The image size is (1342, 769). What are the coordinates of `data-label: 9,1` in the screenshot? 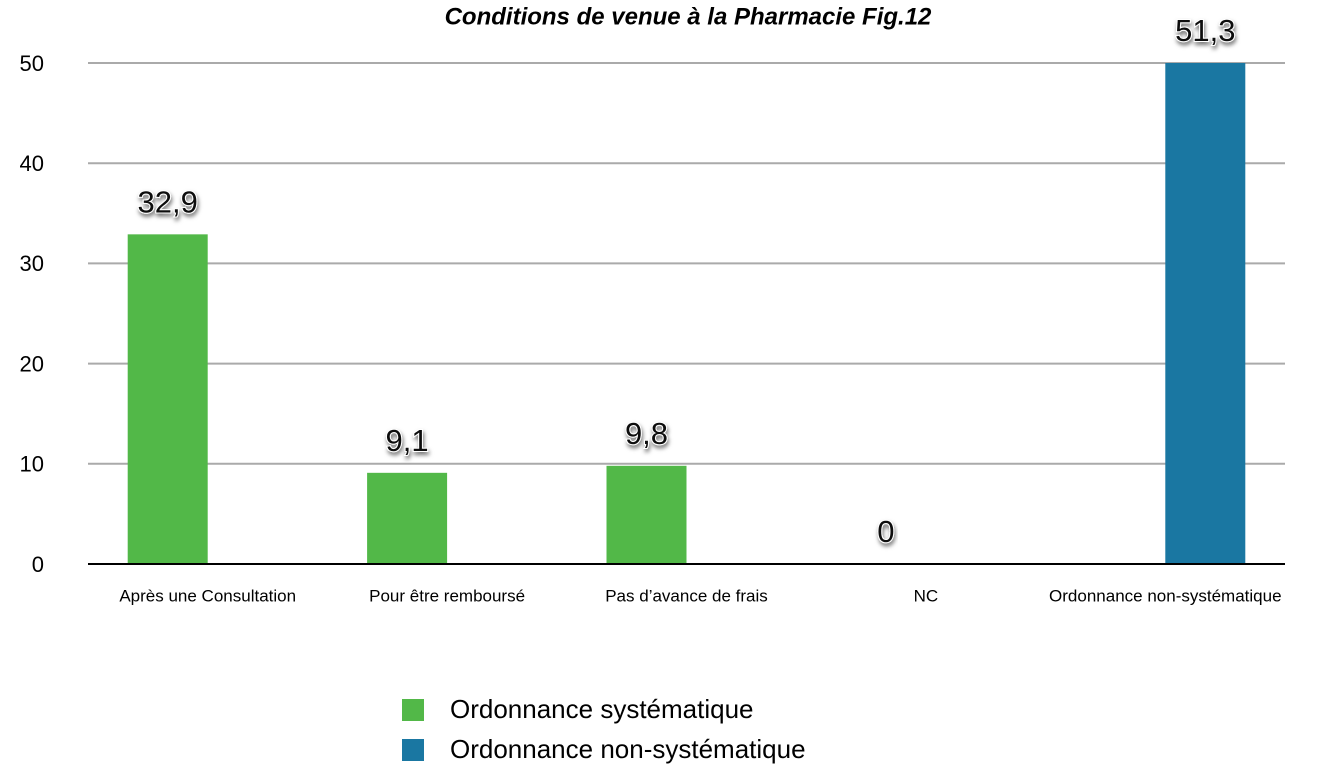 It's located at (407, 440).